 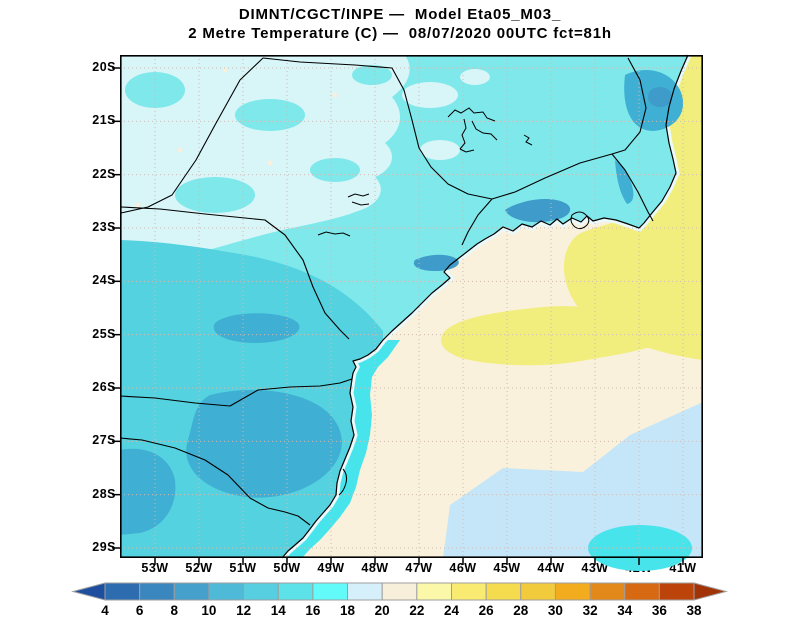 I want to click on furnas-lake, so click(x=472, y=130).